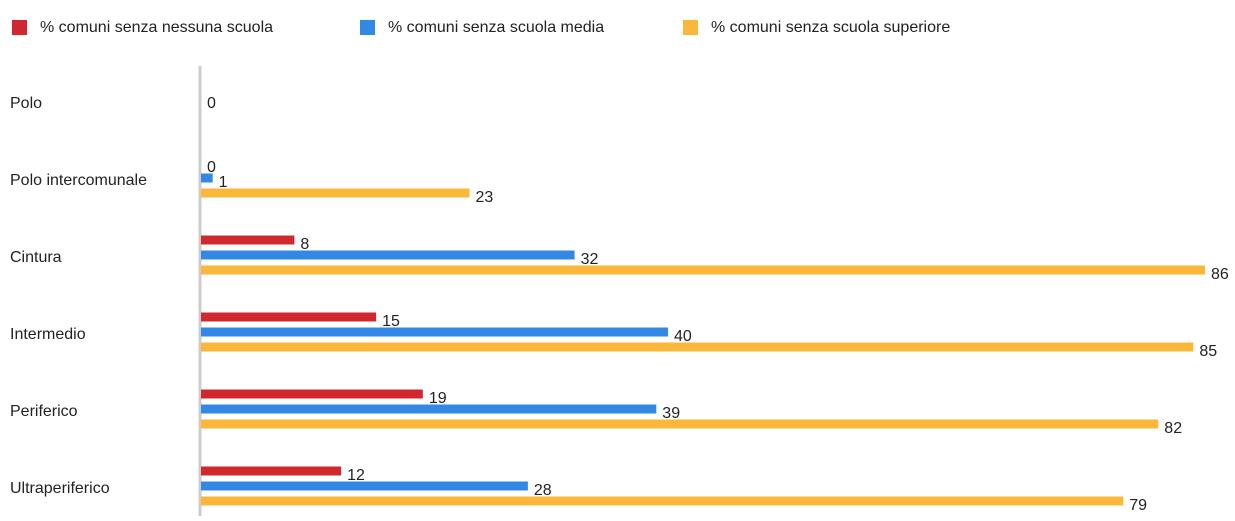  What do you see at coordinates (485, 197) in the screenshot?
I see `value-label: 23` at bounding box center [485, 197].